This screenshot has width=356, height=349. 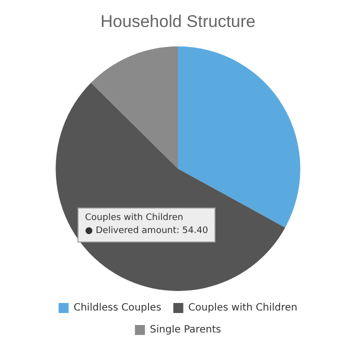 I want to click on chart-title: Household Structure, so click(x=178, y=21).